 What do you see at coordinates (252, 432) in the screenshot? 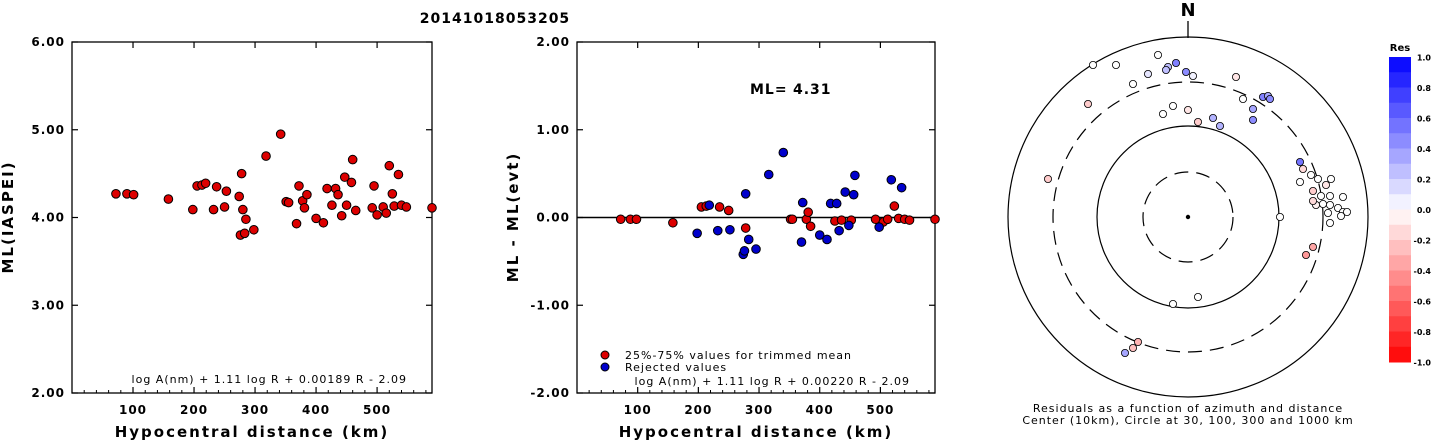
I see `left-x-axis-label: Hypocentral distance (km)` at bounding box center [252, 432].